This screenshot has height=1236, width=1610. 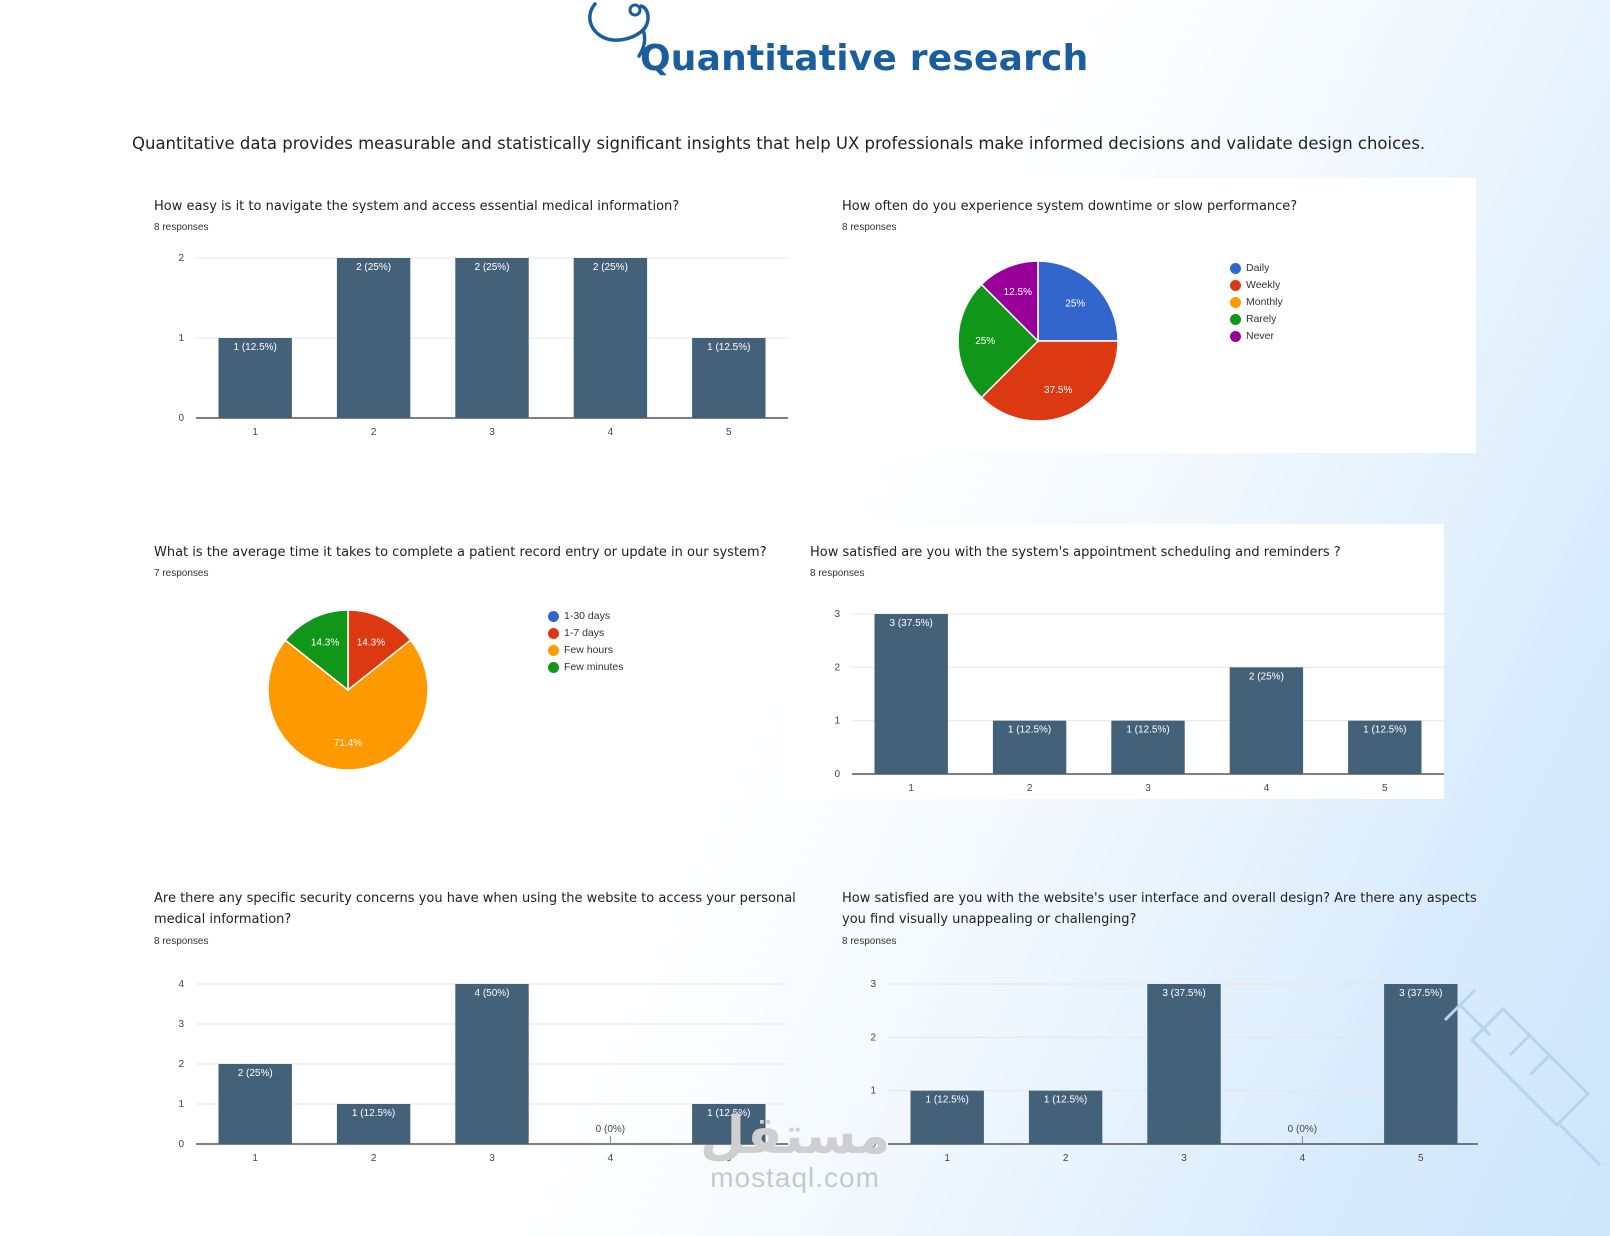 I want to click on bar-value-label: 4 (50%), so click(x=491, y=993).